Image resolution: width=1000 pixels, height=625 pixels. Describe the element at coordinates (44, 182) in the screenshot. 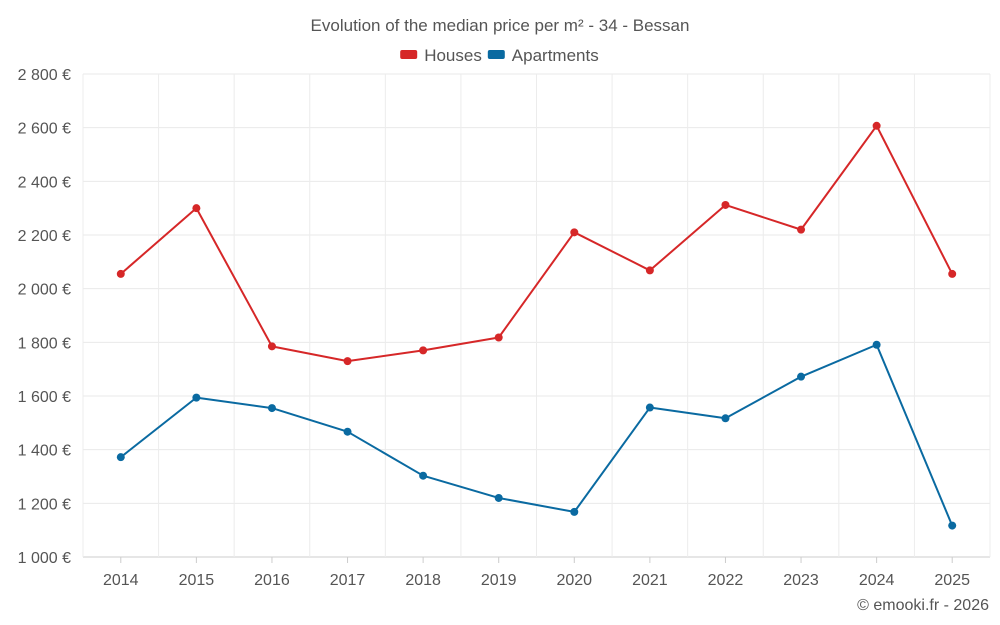

I see `y-tick-label: 2 400 €` at that location.